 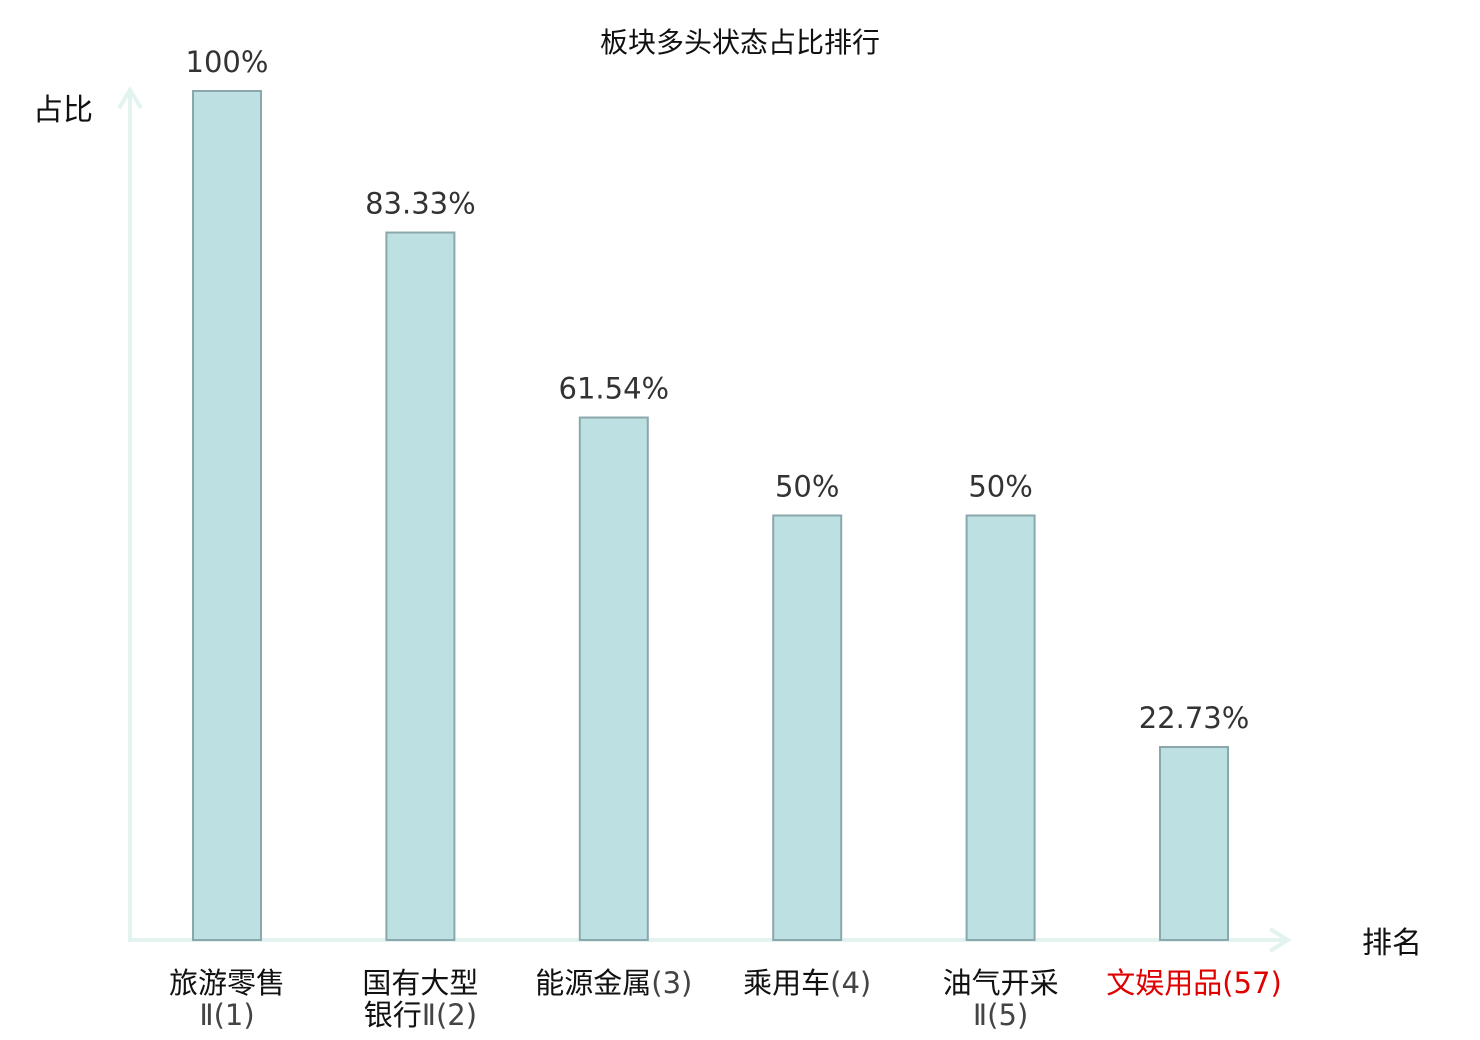 What do you see at coordinates (130, 513) in the screenshot?
I see `y-axis` at bounding box center [130, 513].